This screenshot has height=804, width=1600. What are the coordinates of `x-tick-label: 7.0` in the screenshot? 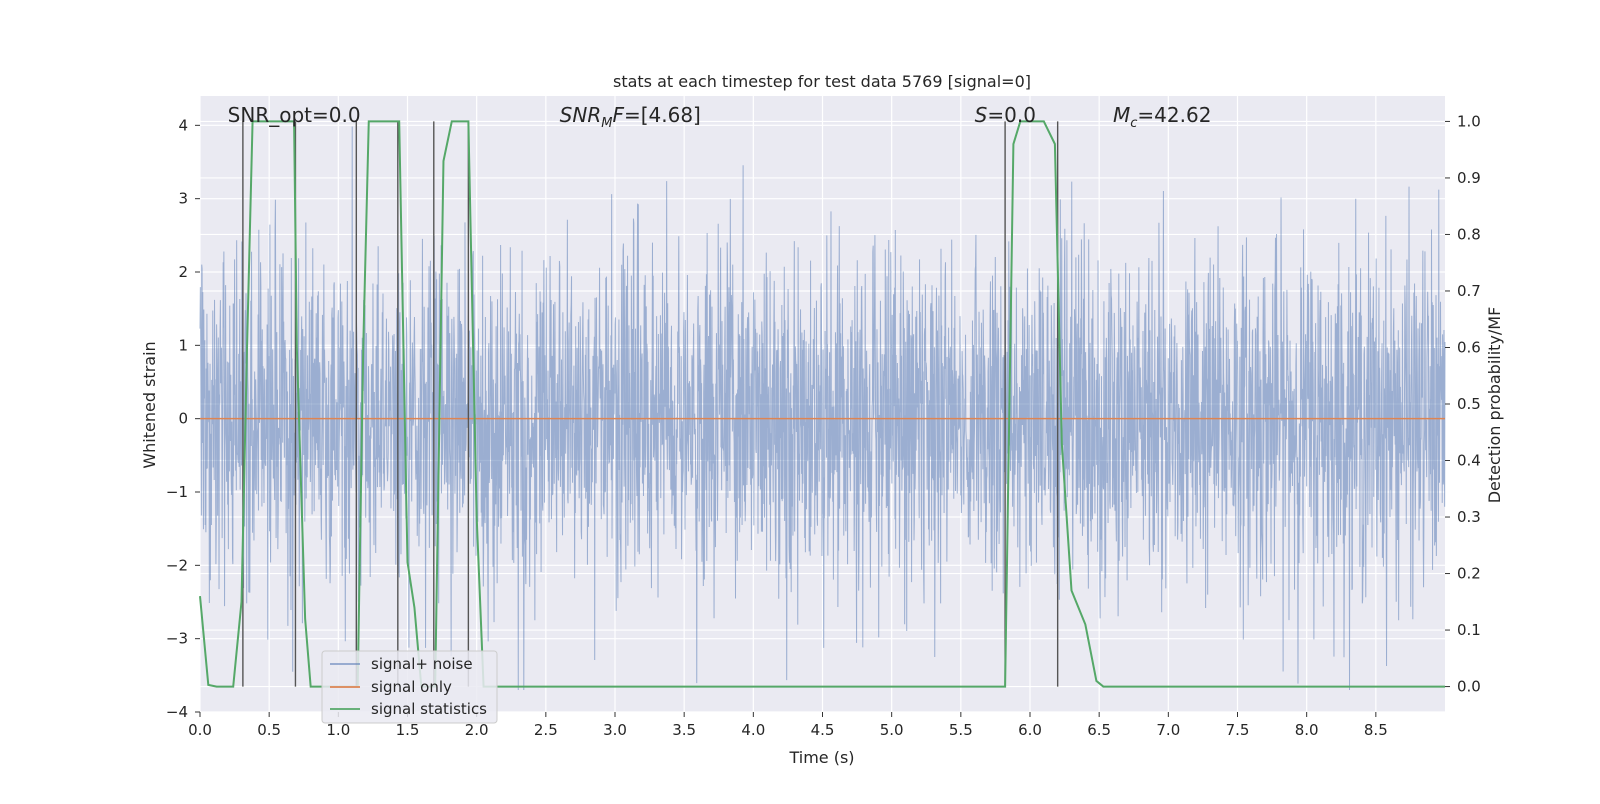 It's located at (1168, 730).